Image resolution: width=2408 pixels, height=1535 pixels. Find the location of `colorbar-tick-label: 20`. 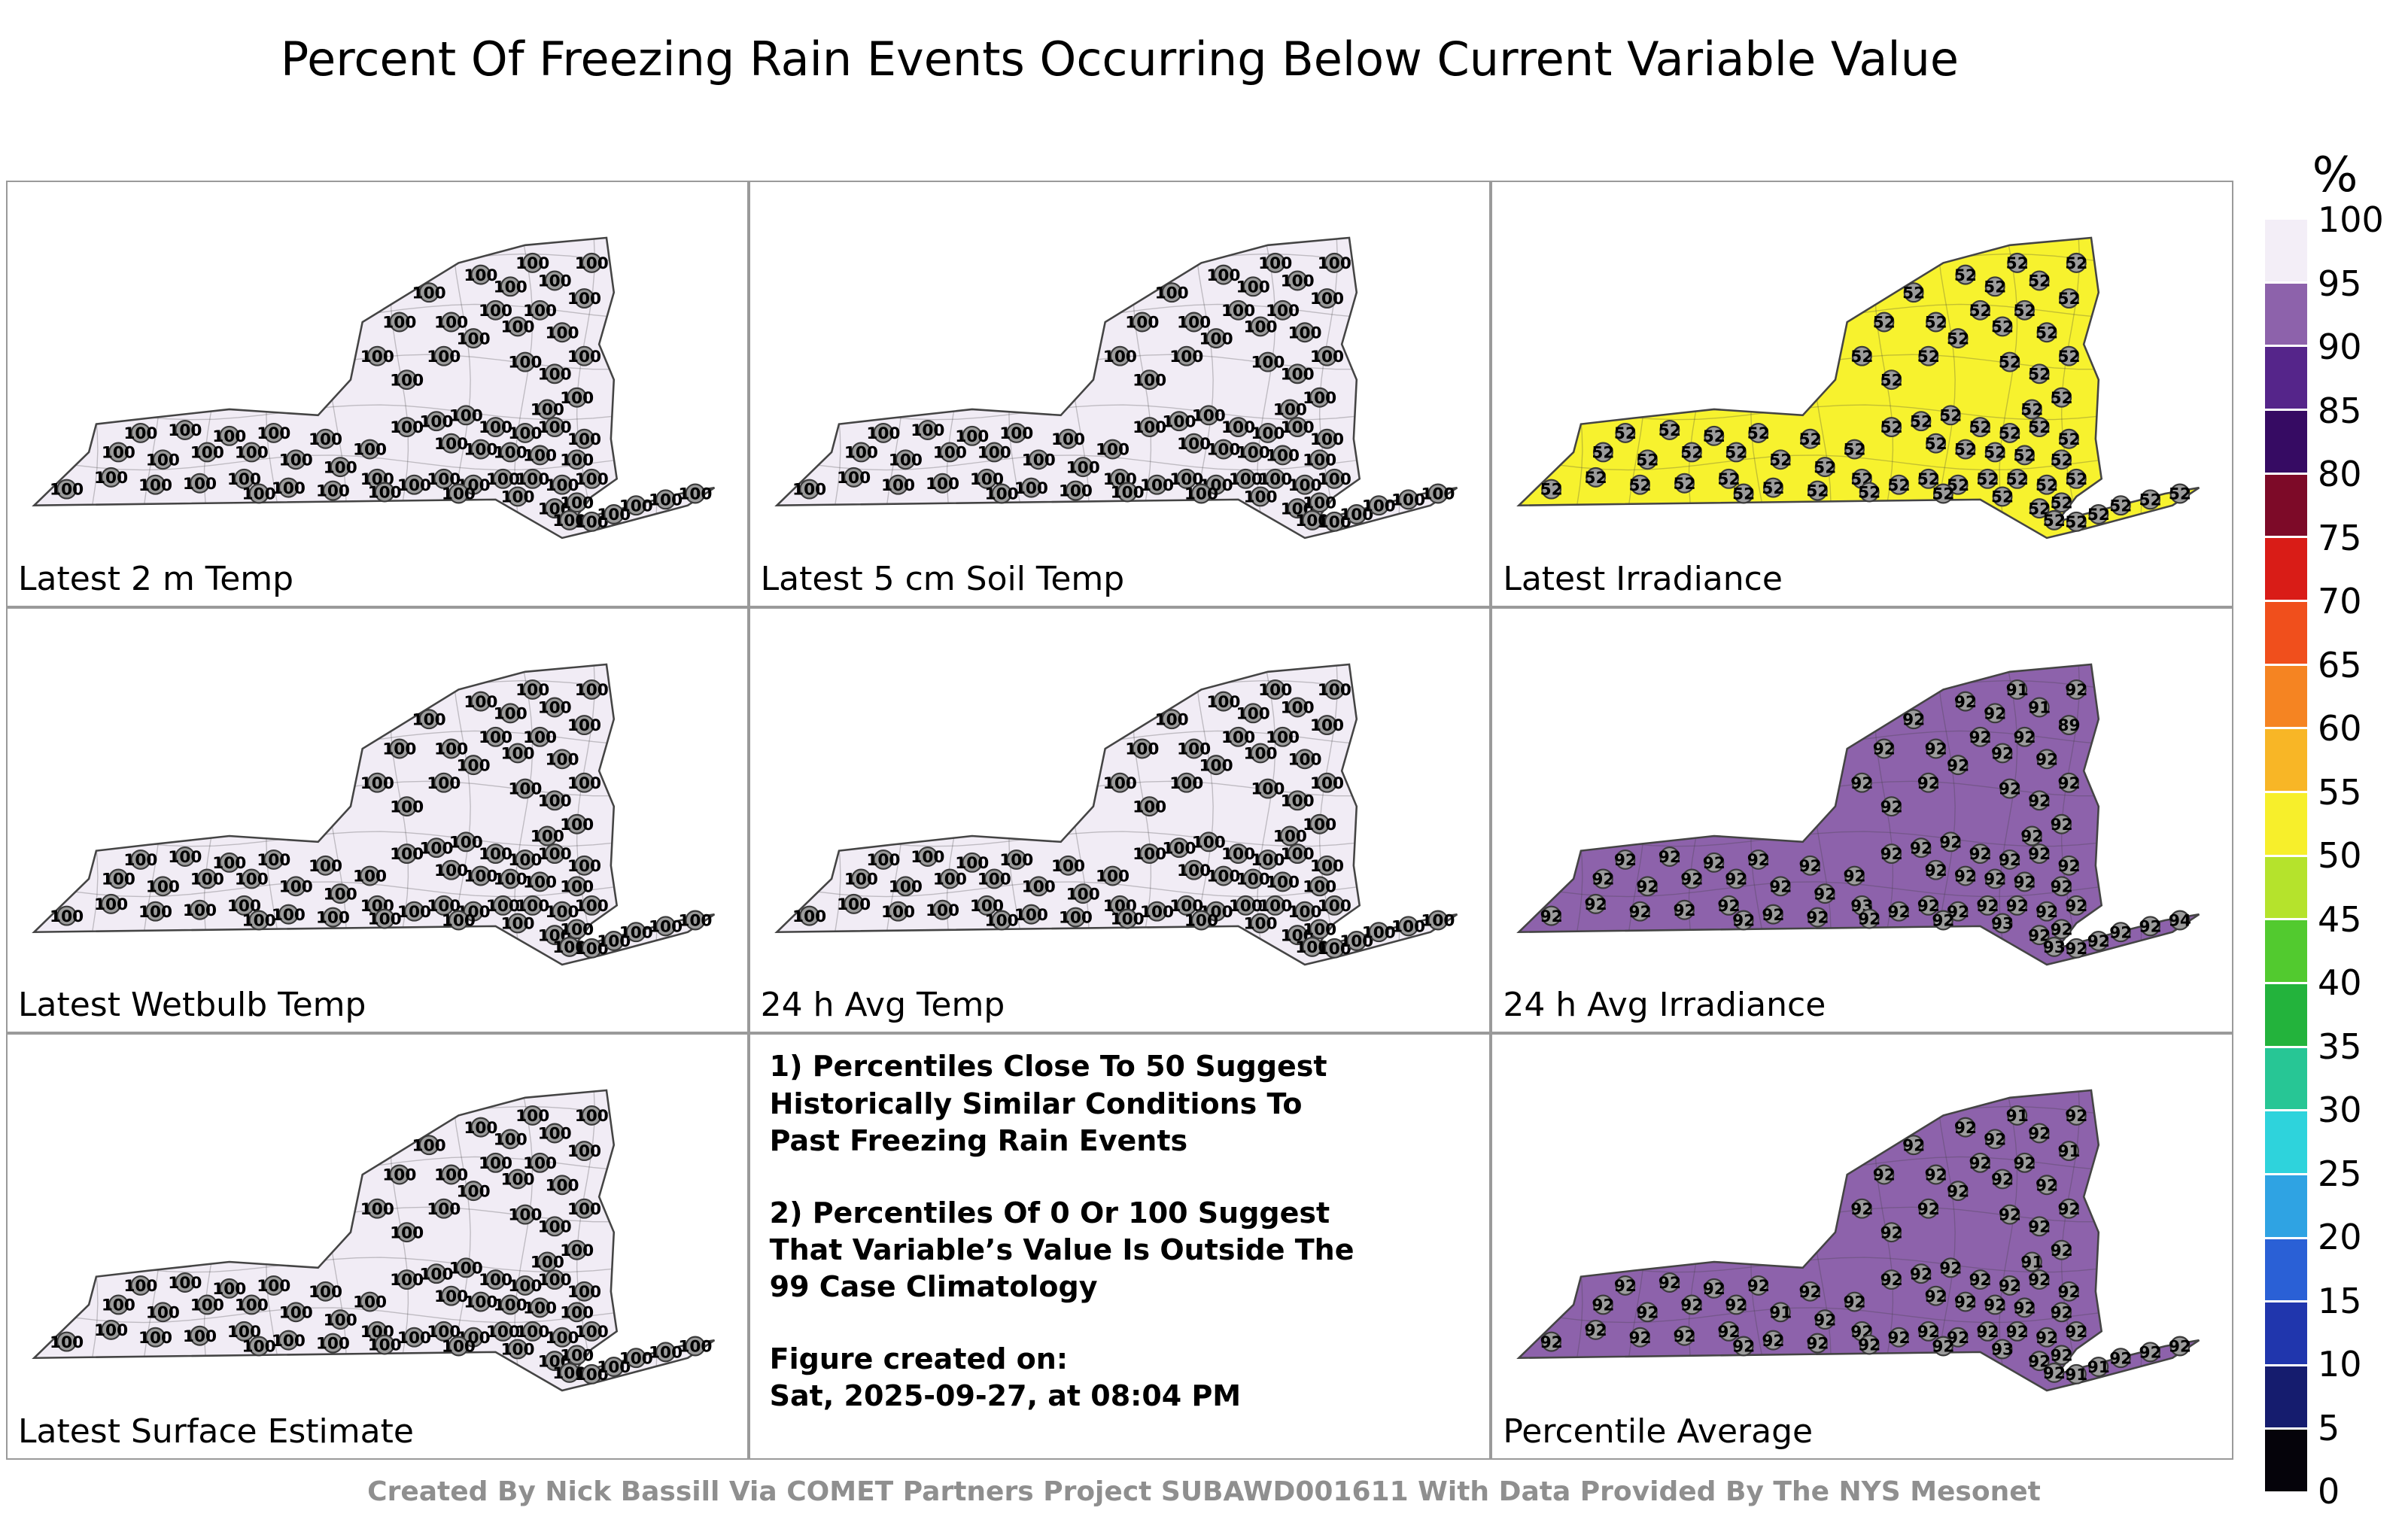

colorbar-tick-label: 20 is located at coordinates (2340, 1237).